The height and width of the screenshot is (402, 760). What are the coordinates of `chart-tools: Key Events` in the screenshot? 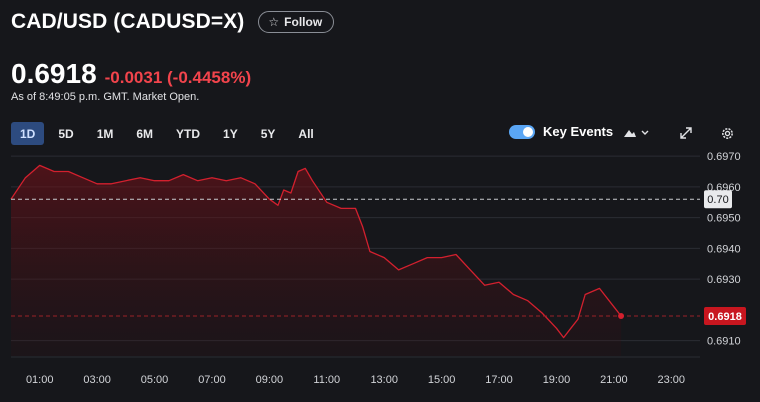 It's located at (561, 131).